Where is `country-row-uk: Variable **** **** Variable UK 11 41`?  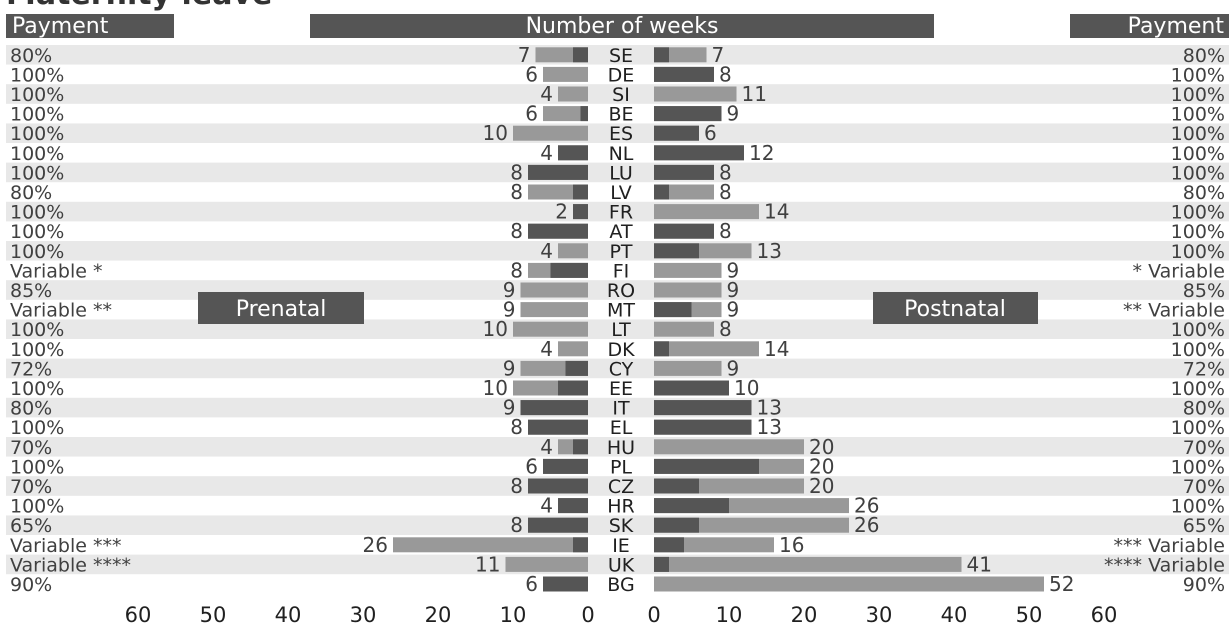 country-row-uk: Variable **** **** Variable UK 11 41 is located at coordinates (617, 564).